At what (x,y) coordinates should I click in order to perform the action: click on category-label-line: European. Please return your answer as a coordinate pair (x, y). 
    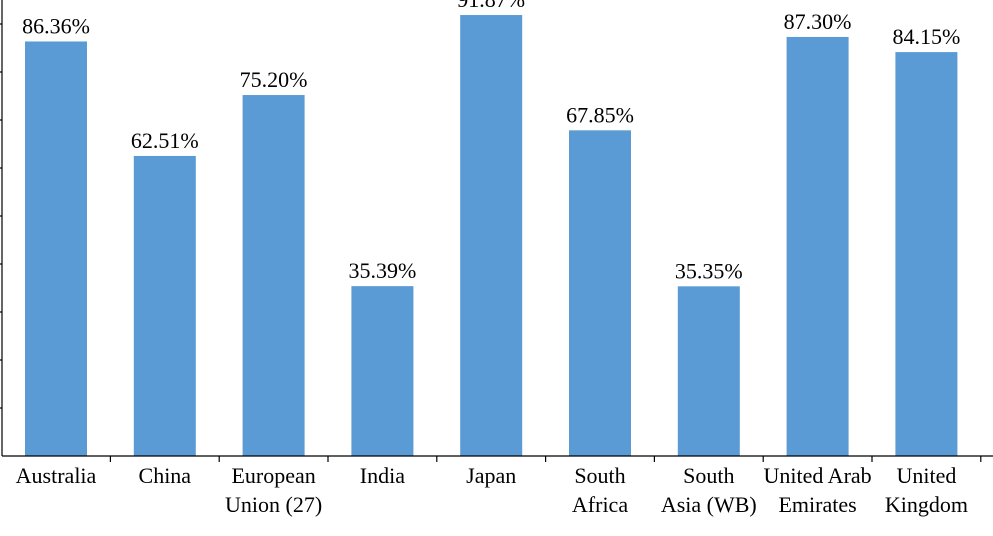
    Looking at the image, I should click on (273, 475).